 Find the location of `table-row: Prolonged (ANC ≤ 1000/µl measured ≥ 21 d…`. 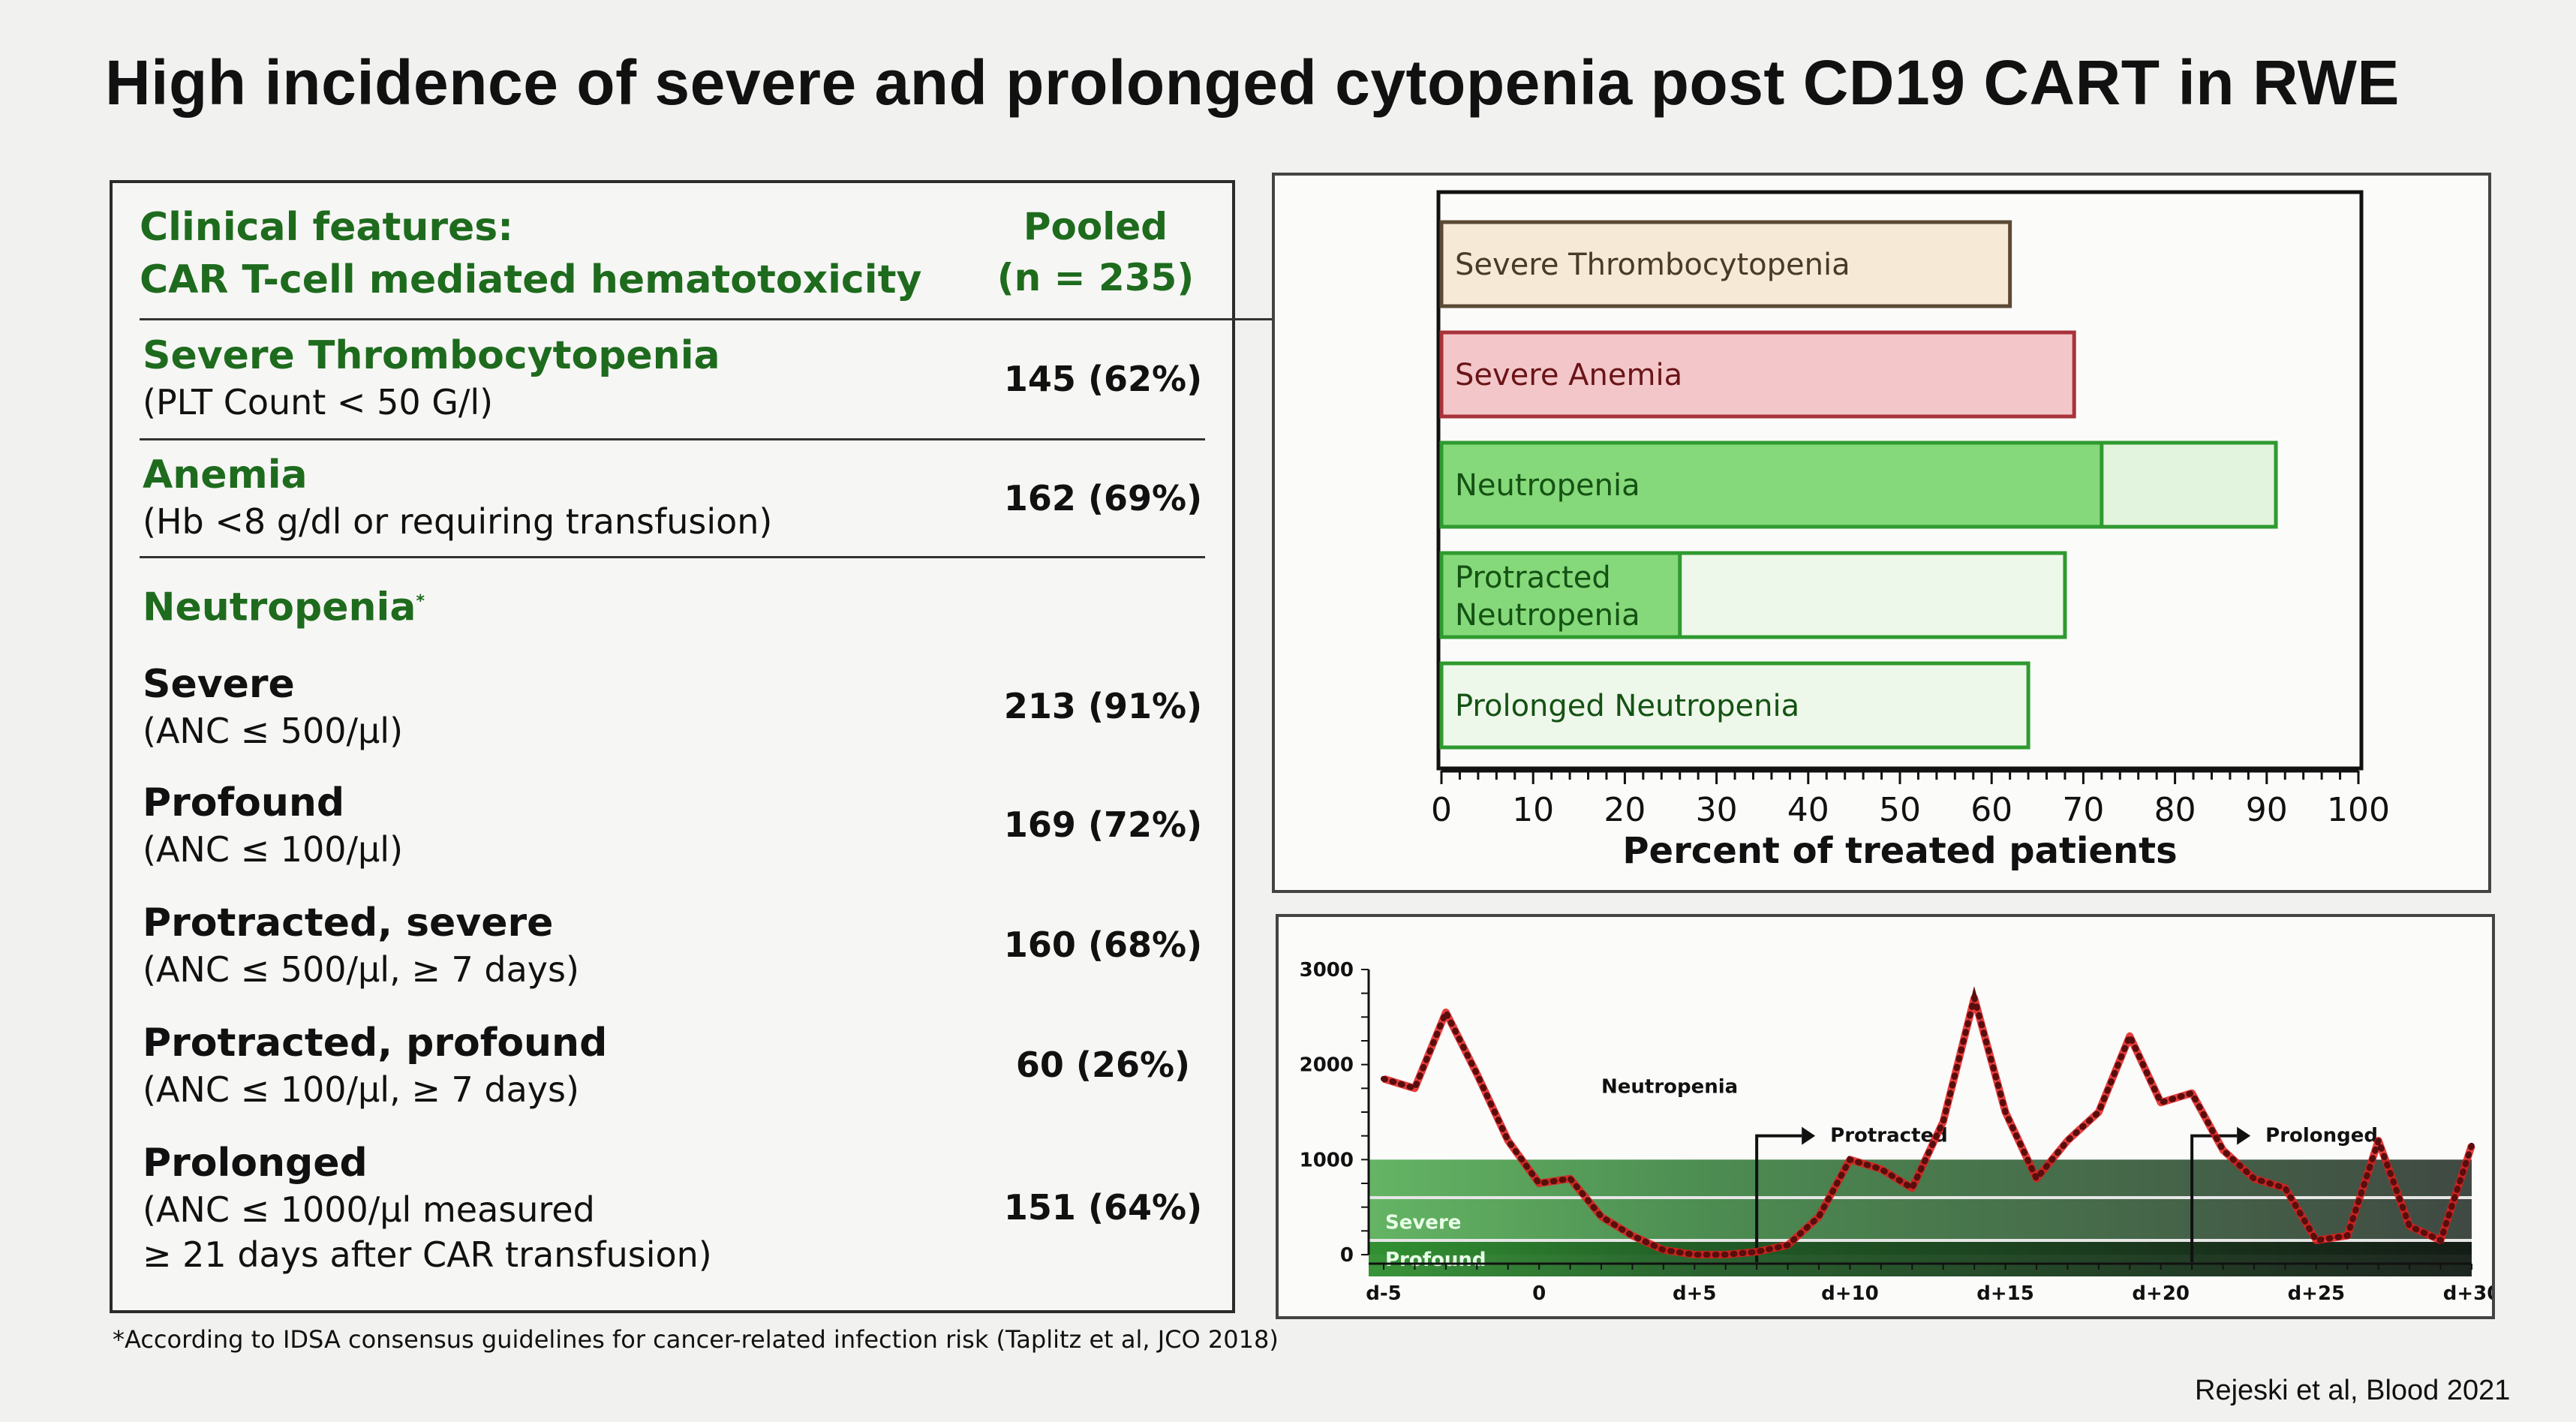

table-row: Prolonged (ANC ≤ 1000/µl measured ≥ 21 d… is located at coordinates (675, 1208).